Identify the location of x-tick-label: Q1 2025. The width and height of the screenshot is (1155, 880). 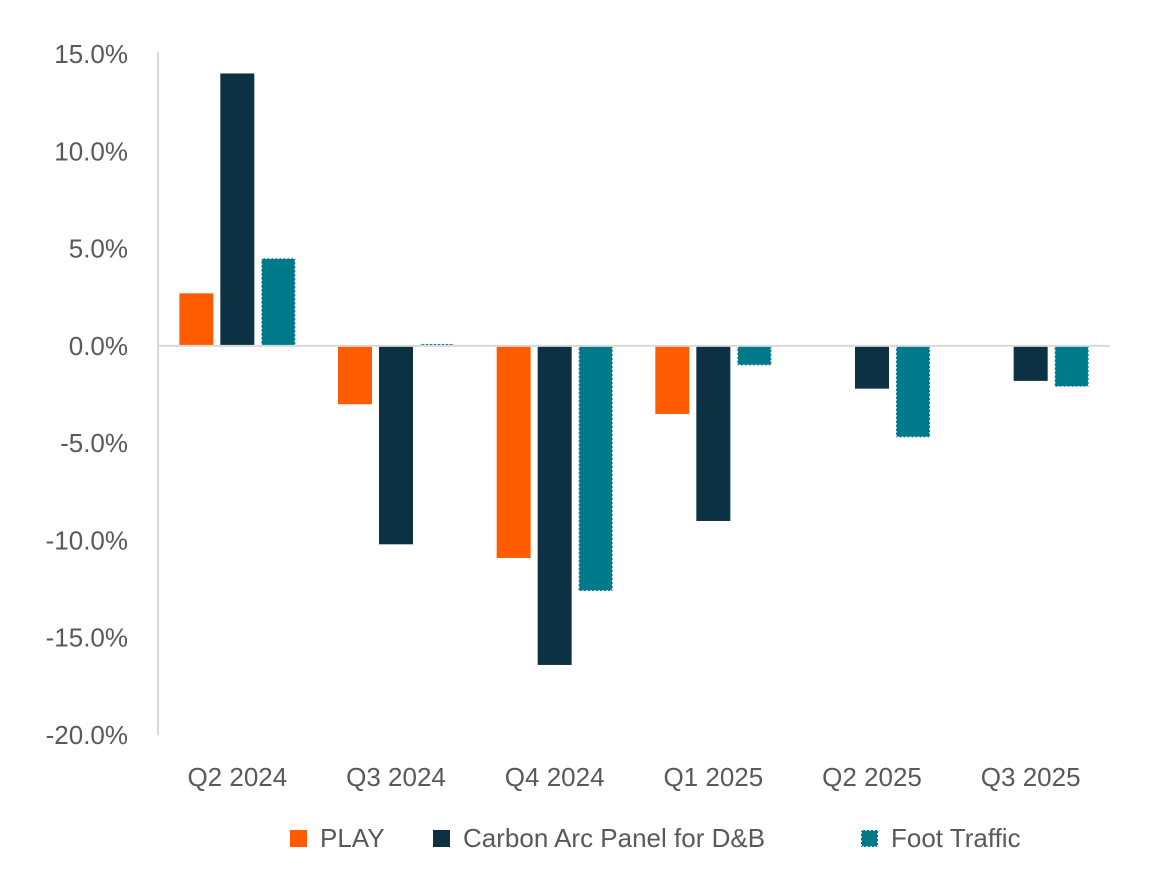
(713, 777).